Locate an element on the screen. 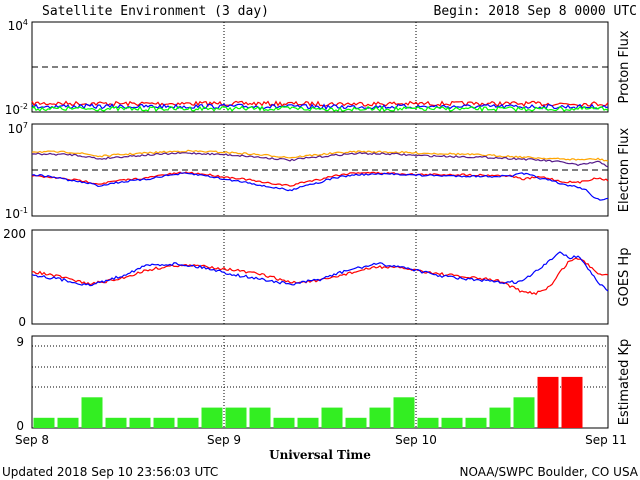 The width and height of the screenshot is (640, 480). proton-red-line is located at coordinates (320, 103).